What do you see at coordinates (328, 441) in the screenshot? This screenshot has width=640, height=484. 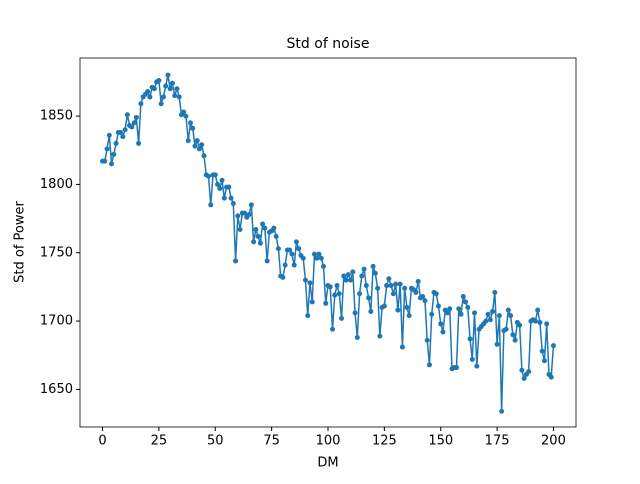 I see `x-tick-label: 100` at bounding box center [328, 441].